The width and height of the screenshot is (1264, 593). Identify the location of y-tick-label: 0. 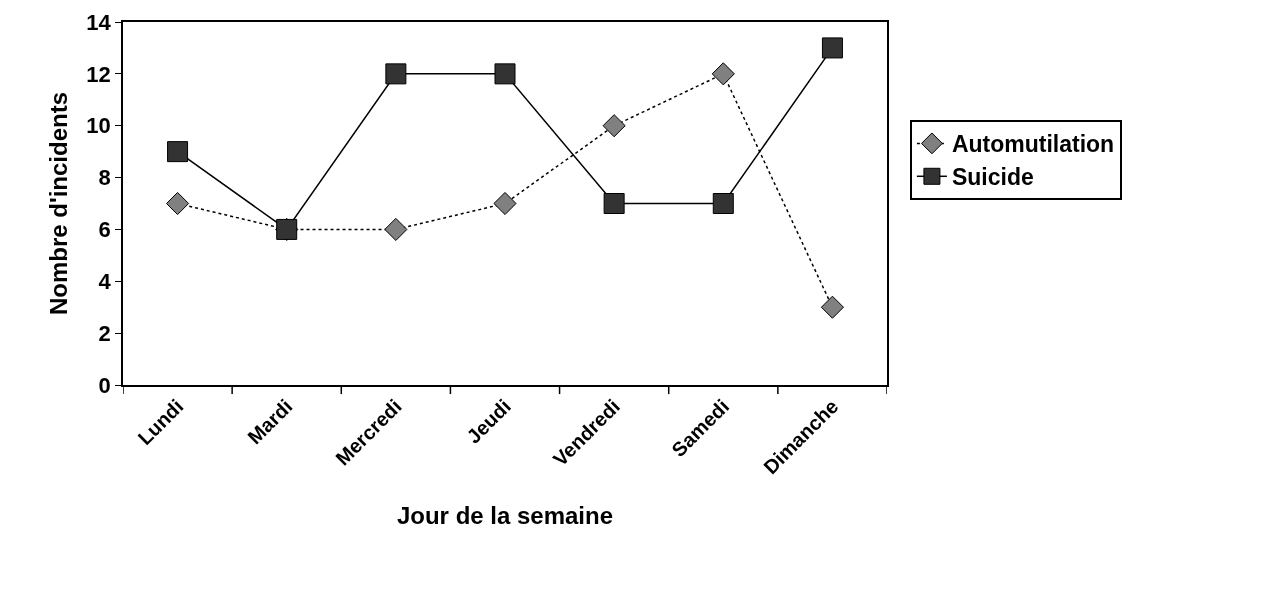
(104, 385).